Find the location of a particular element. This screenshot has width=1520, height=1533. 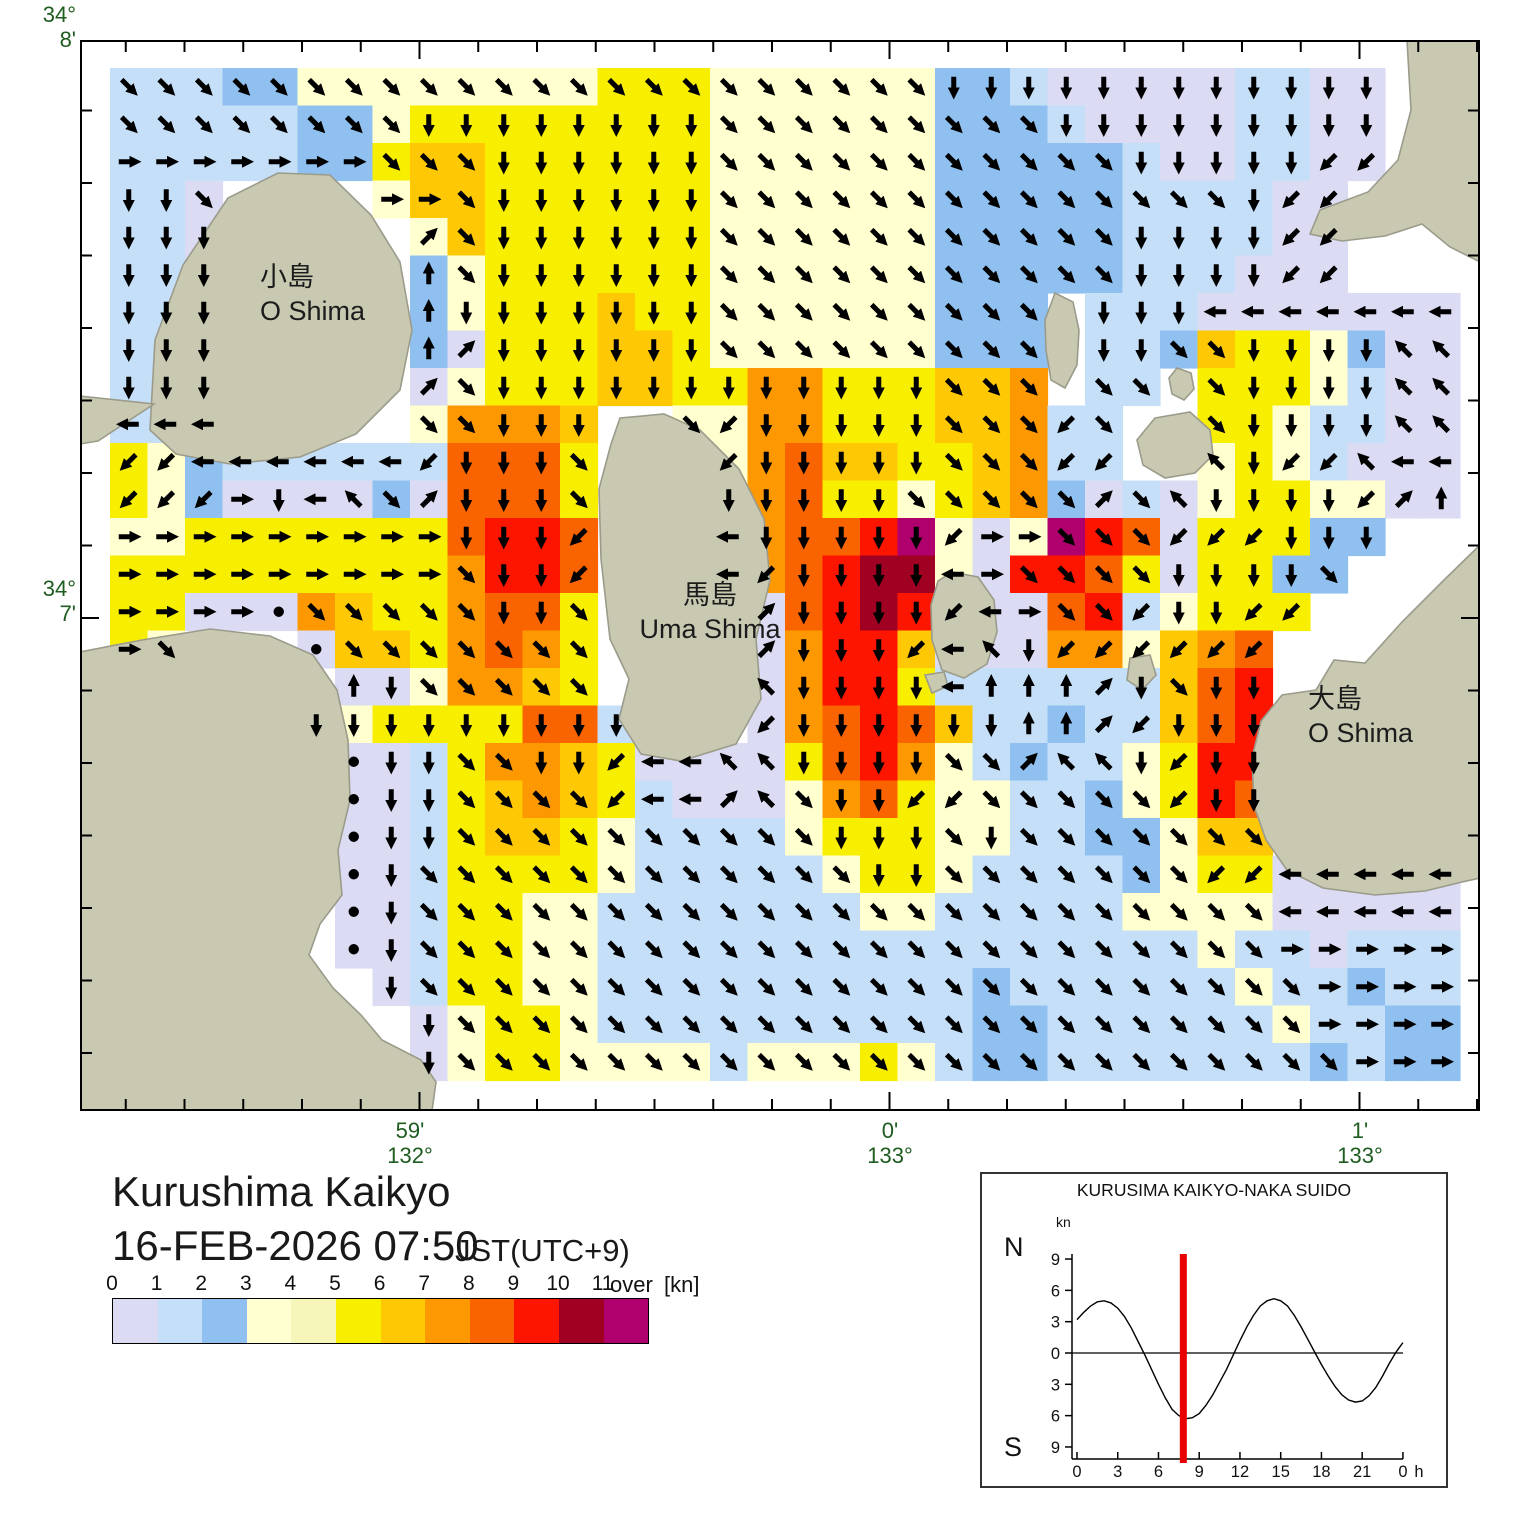

lat-label-top: 34° 8' is located at coordinates (47, 27).